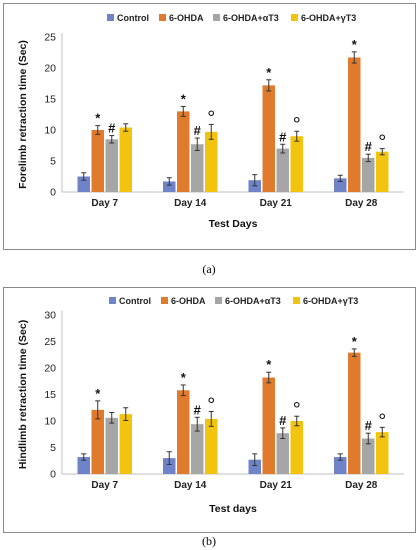 The width and height of the screenshot is (418, 550). I want to click on panel-label-a: (a), so click(209, 269).